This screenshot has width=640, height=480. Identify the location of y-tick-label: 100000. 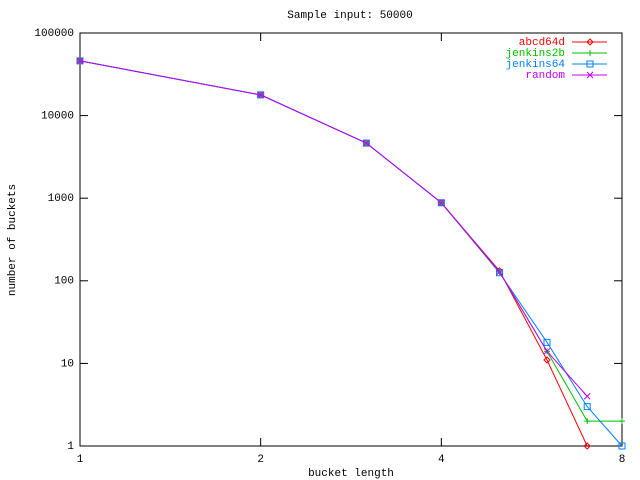
(54, 34).